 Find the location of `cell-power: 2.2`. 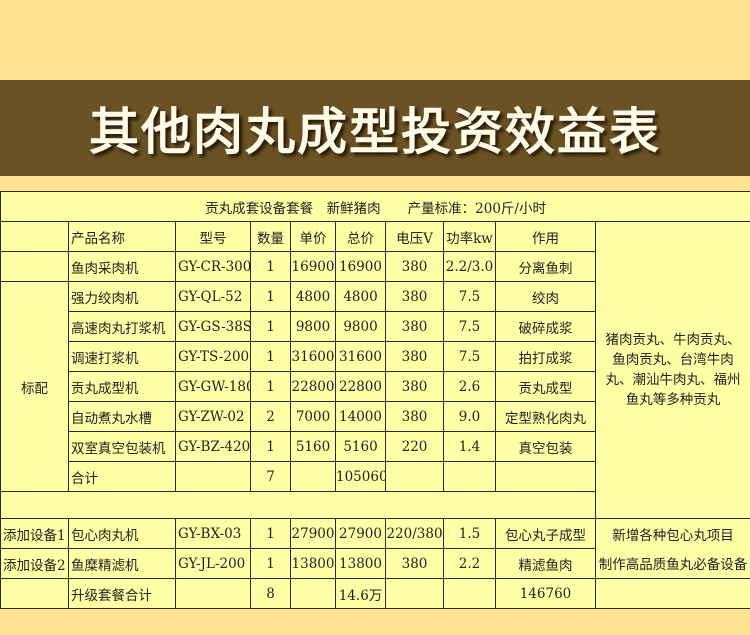

cell-power: 2.2 is located at coordinates (469, 563).